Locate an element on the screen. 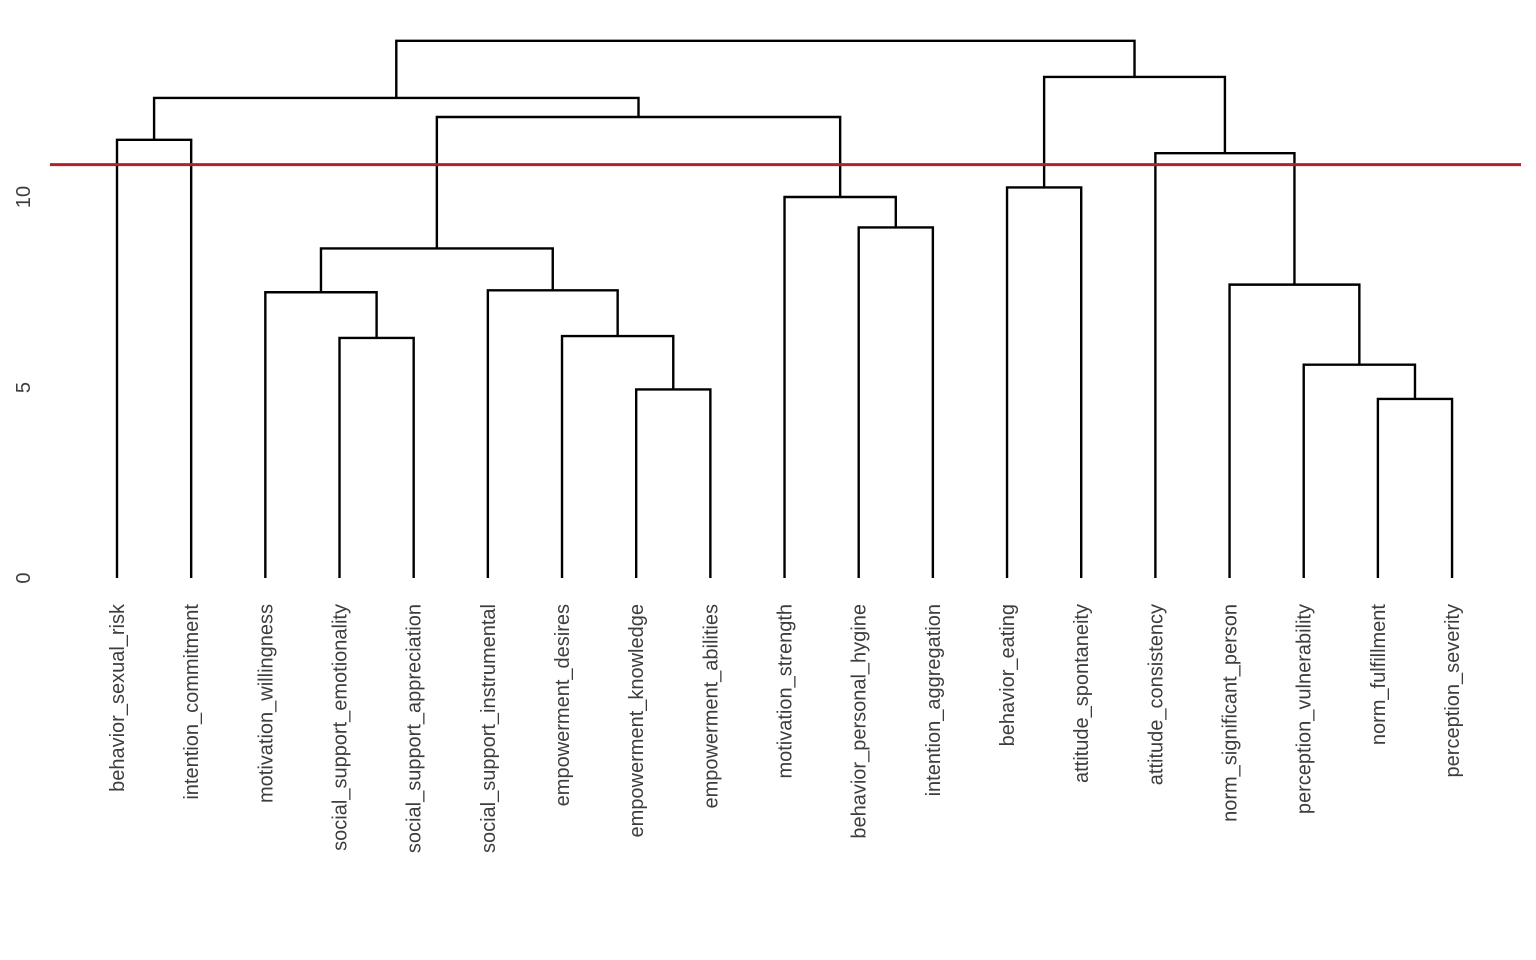  leaf-label: intention_commitment is located at coordinates (192, 702).